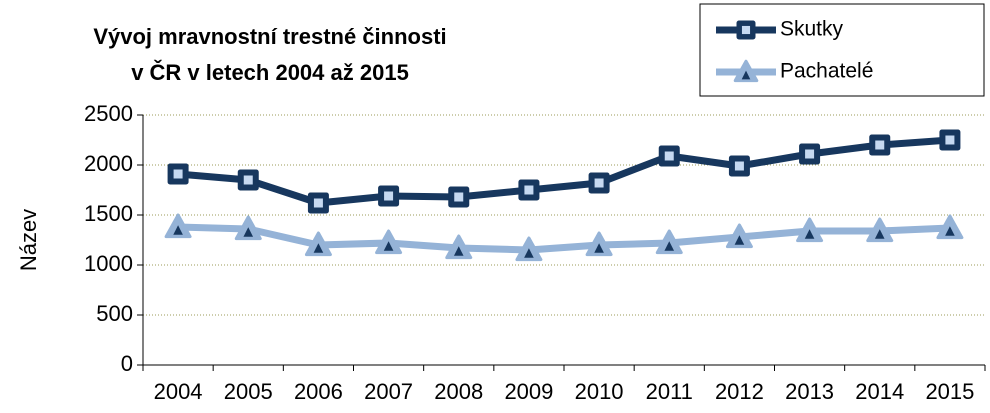 The width and height of the screenshot is (990, 413). Describe the element at coordinates (809, 391) in the screenshot. I see `x-tick-label: 2013` at that location.